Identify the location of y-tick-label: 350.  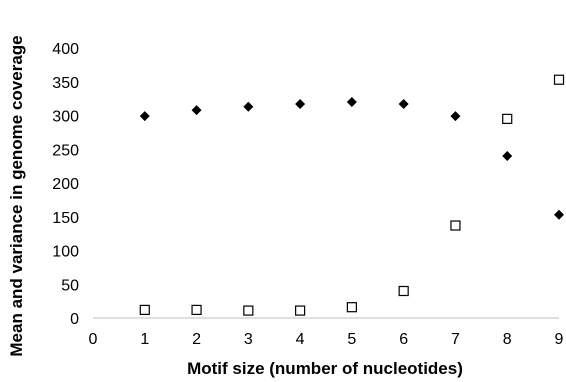
(65, 83).